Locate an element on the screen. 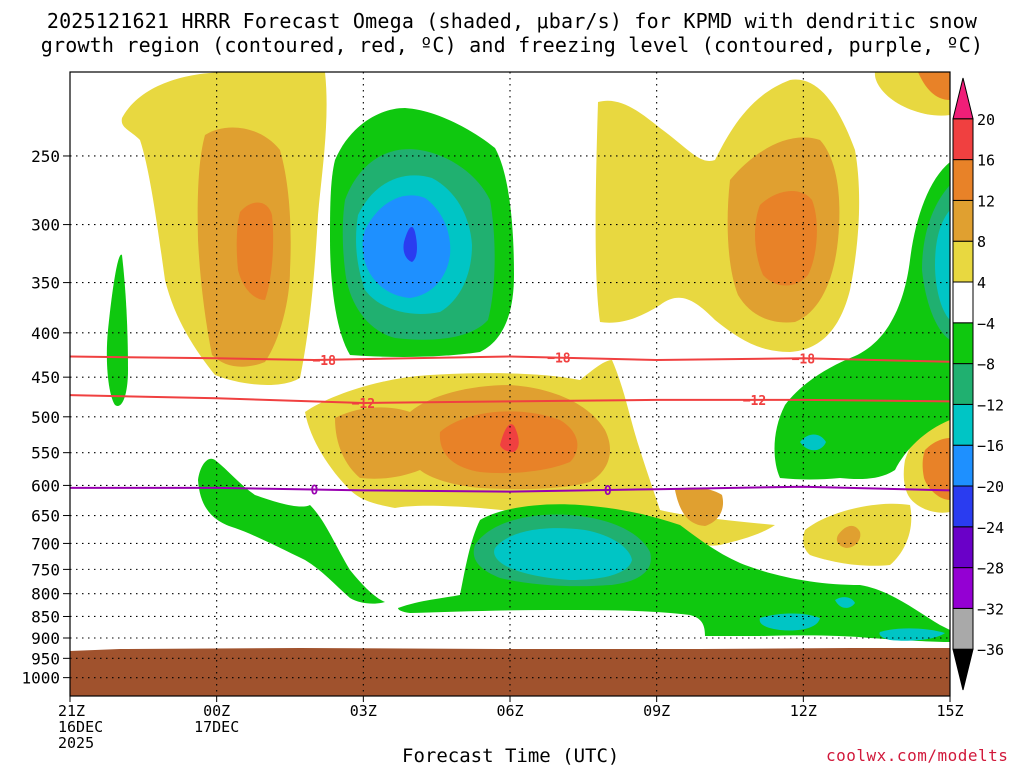 The width and height of the screenshot is (1024, 768). x-axis-title: Forecast Time (UTC) is located at coordinates (511, 756).